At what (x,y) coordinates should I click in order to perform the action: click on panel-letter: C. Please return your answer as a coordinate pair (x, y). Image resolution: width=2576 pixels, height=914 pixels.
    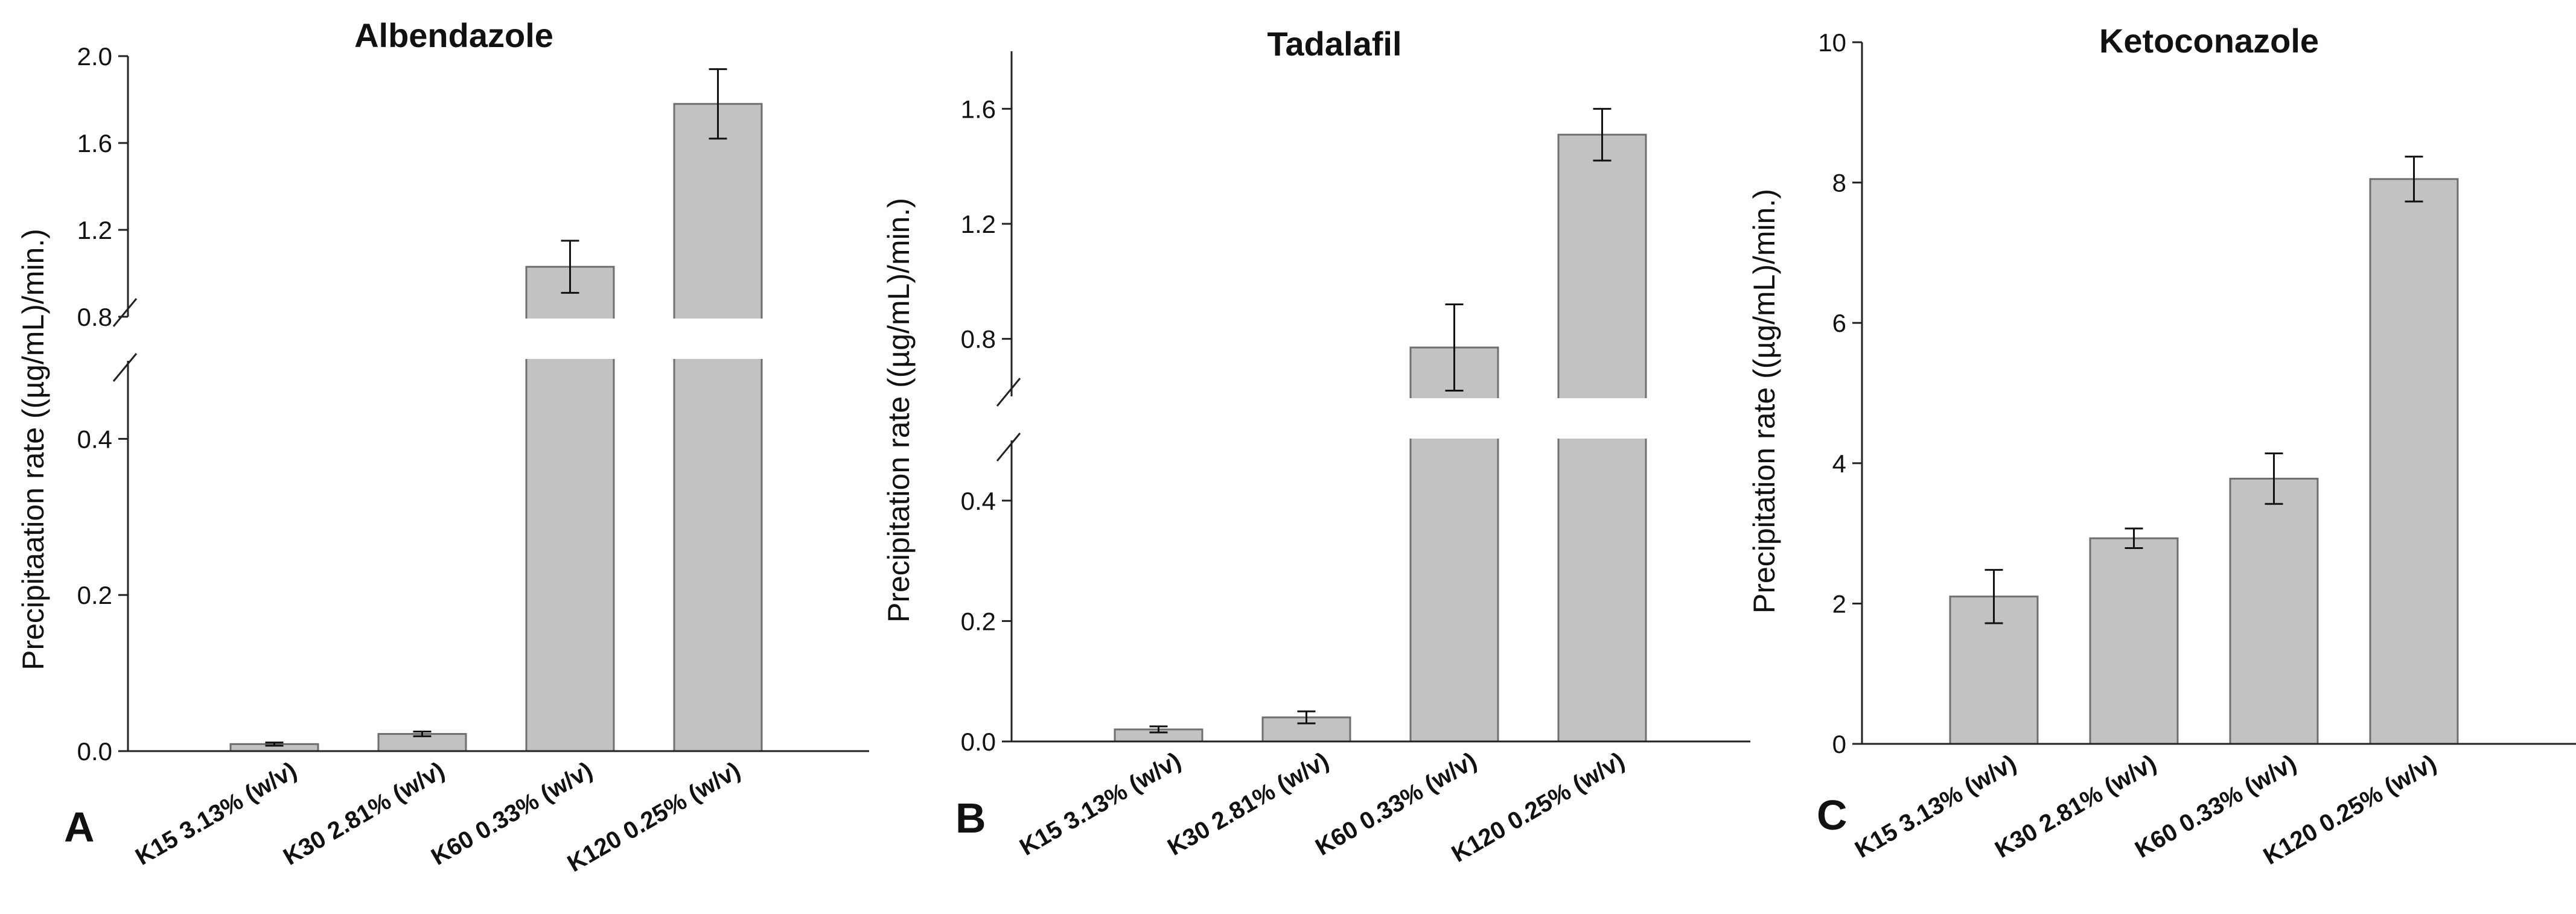
    Looking at the image, I should click on (1832, 816).